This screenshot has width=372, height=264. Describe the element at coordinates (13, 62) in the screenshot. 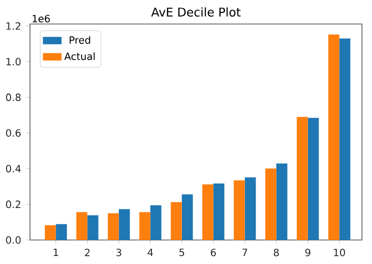

I see `y-tick-label: 1.0` at that location.